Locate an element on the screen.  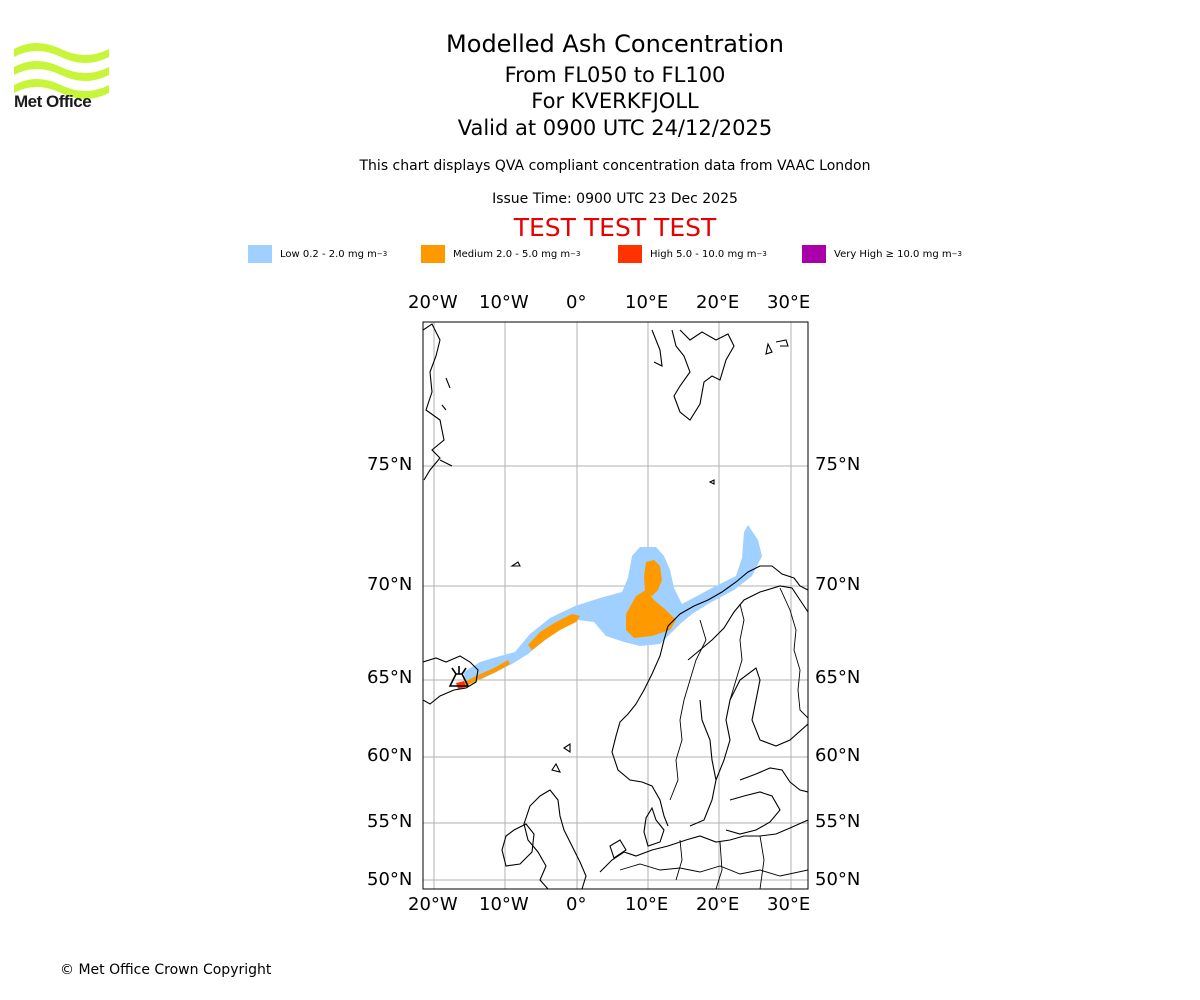
logo-brand-name: Met Office is located at coordinates (53, 101).